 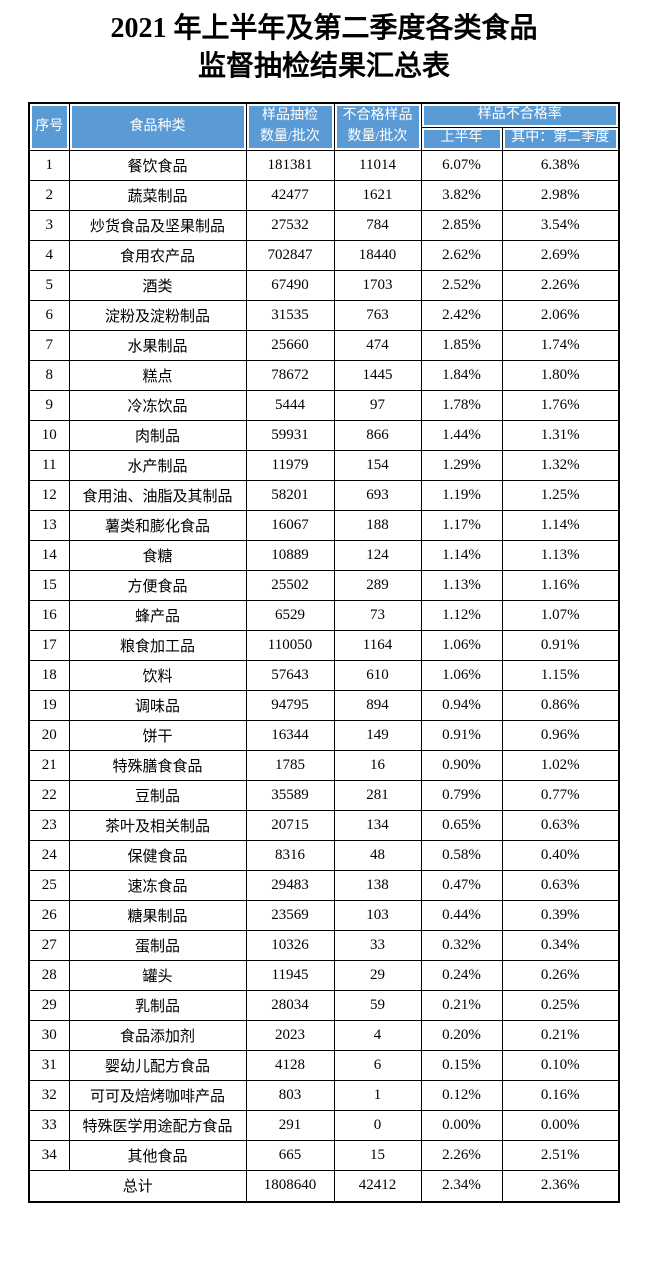 I want to click on cell-category: 食糖, so click(x=157, y=555).